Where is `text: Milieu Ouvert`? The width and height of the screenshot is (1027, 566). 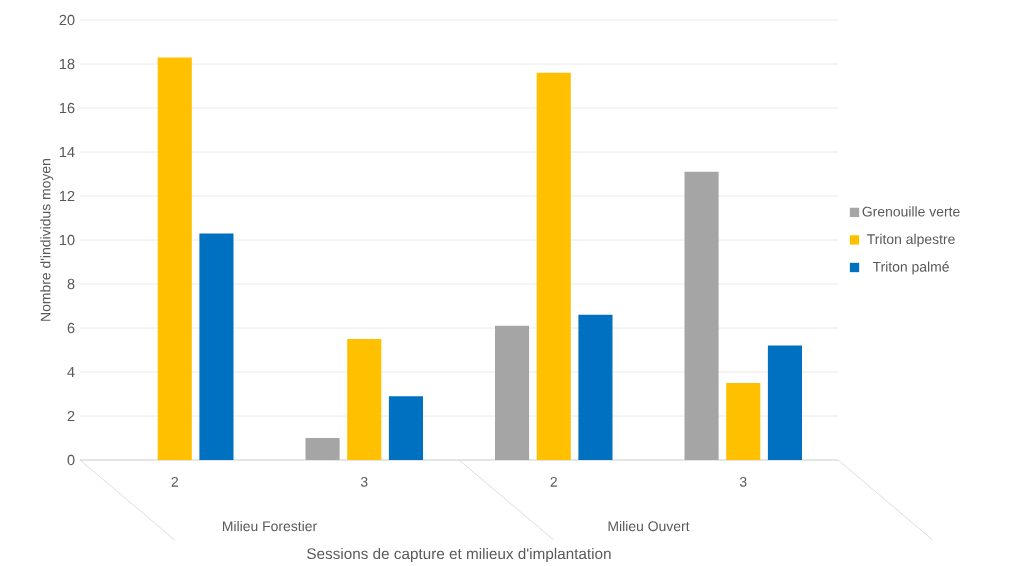 text: Milieu Ouvert is located at coordinates (649, 526).